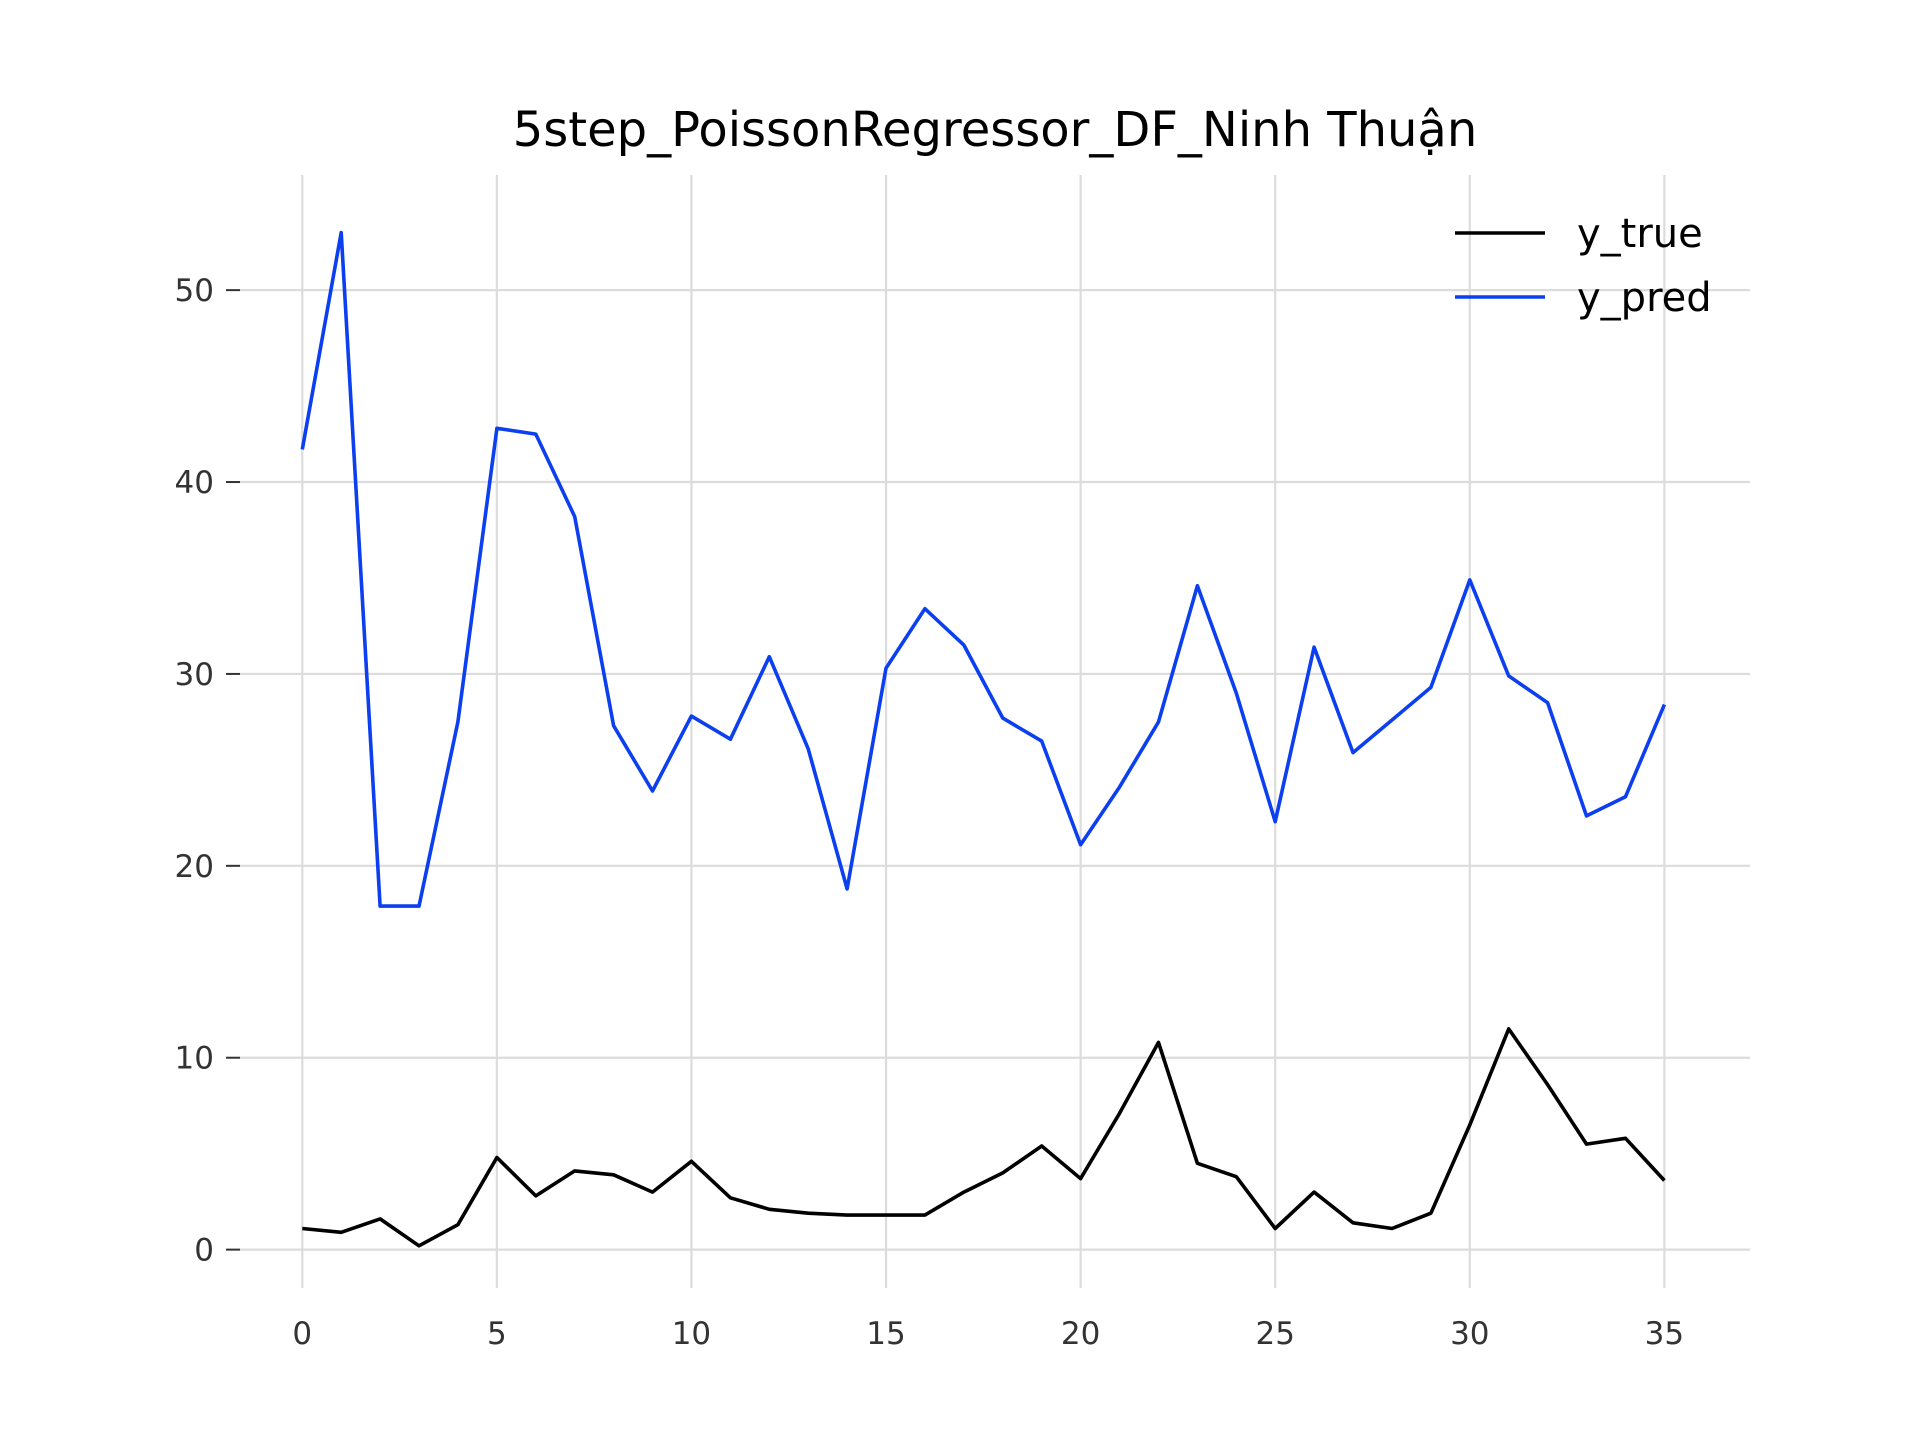  Describe the element at coordinates (204, 1251) in the screenshot. I see `y-tick-label: 0` at that location.